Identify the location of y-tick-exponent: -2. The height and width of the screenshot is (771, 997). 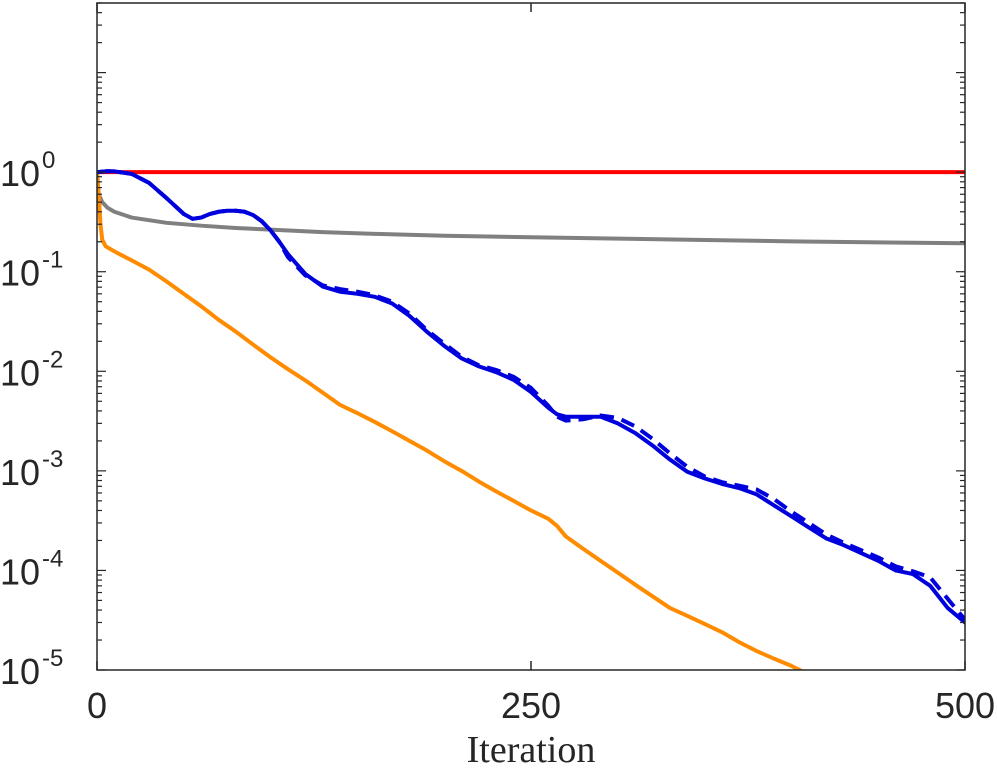
(52, 359).